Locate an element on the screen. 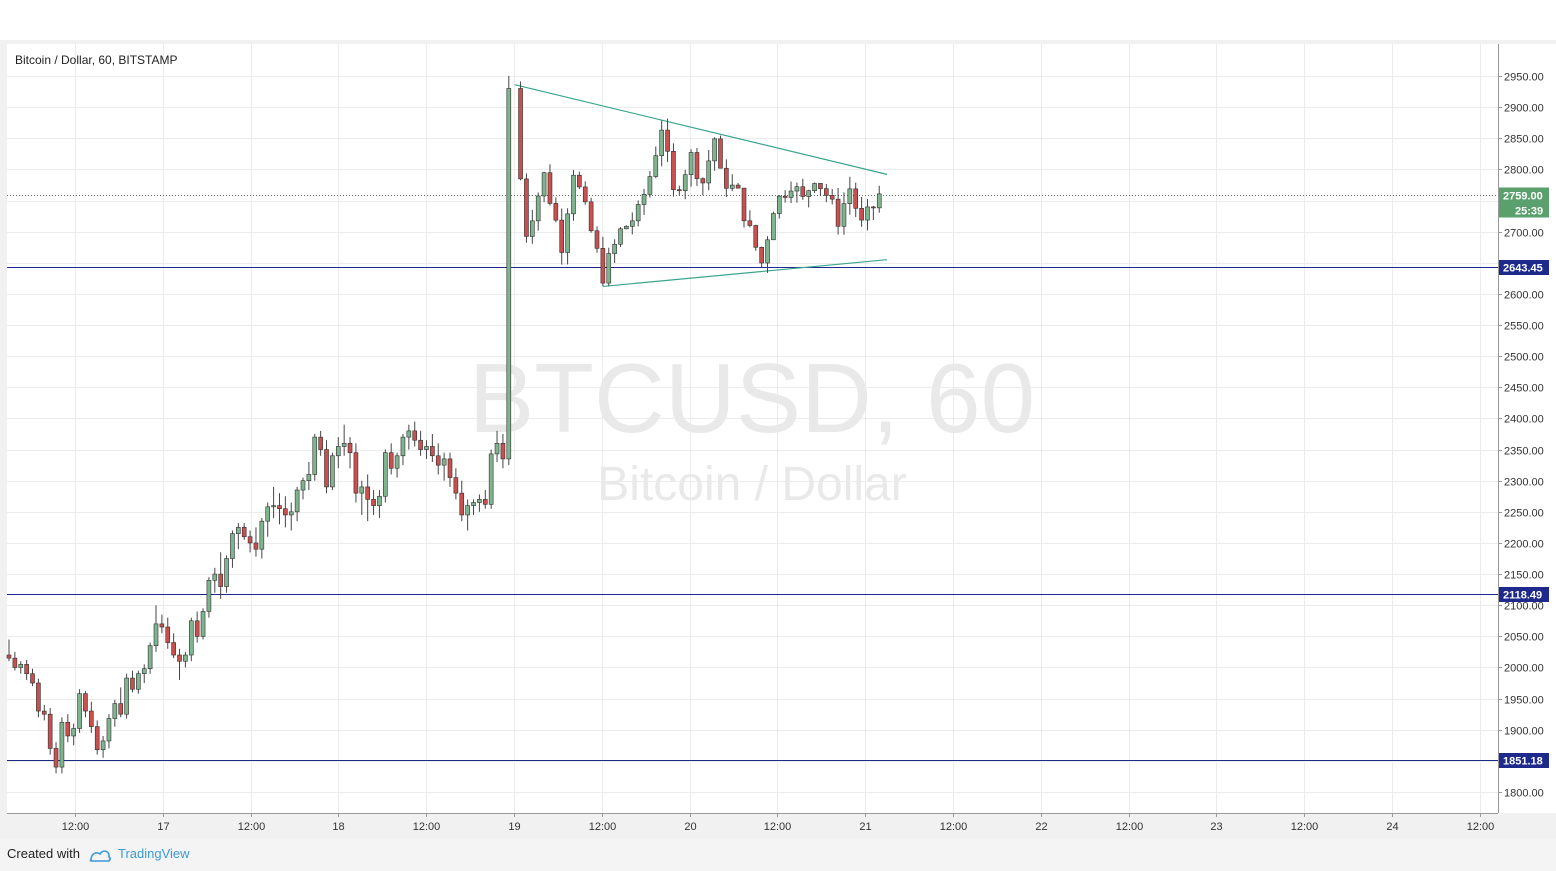 Image resolution: width=1556 pixels, height=871 pixels. trendlines is located at coordinates (701, 186).